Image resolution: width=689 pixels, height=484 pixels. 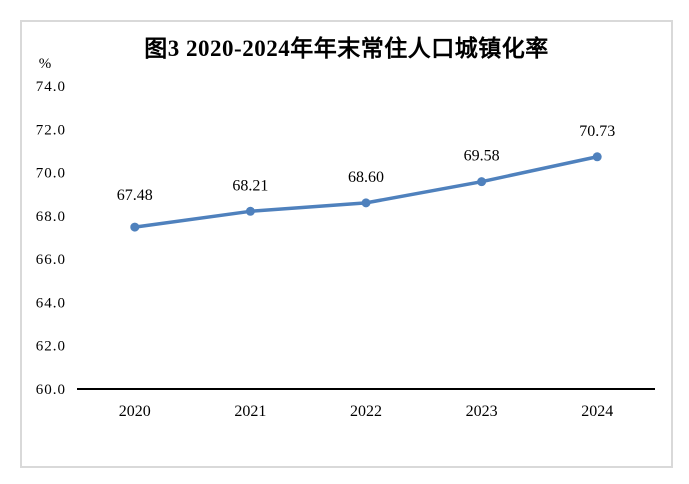 I want to click on data-point-label: 68.21, so click(x=250, y=185).